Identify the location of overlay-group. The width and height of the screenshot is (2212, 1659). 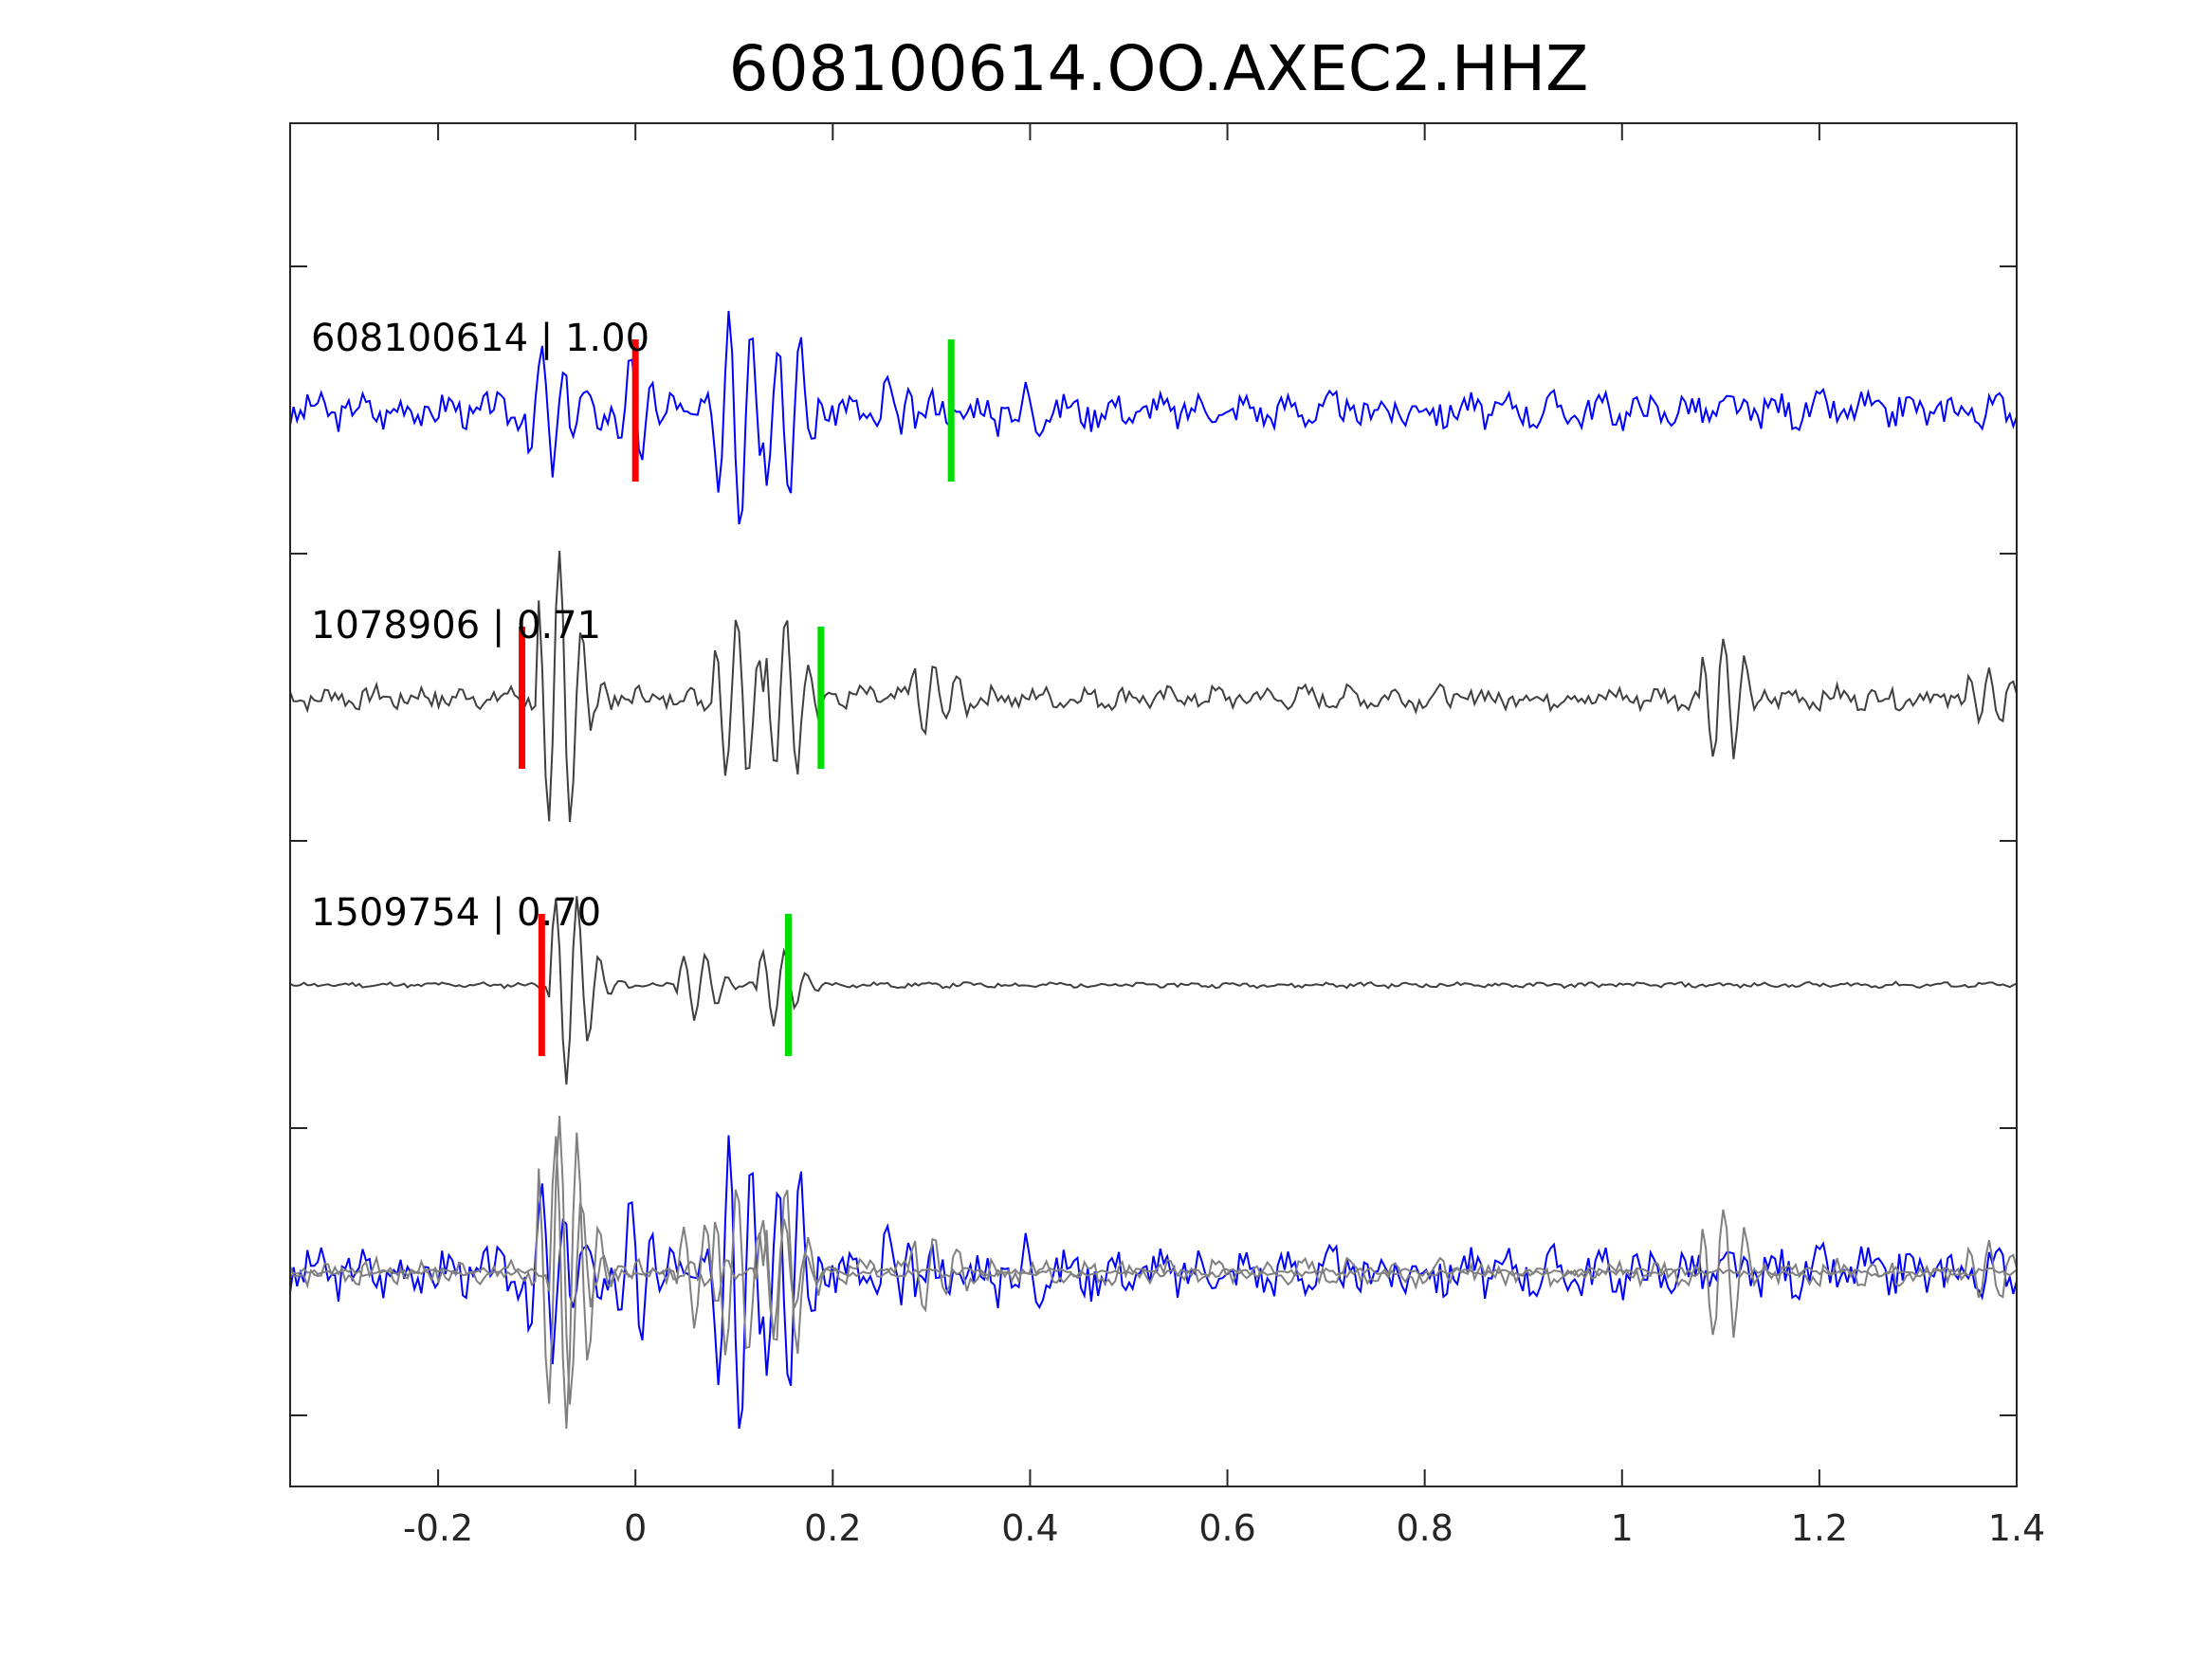
(1153, 1272).